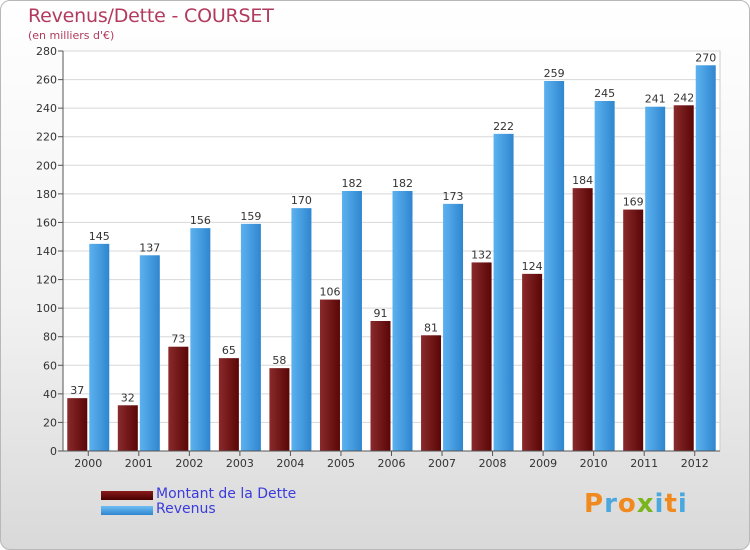 This screenshot has height=550, width=750. Describe the element at coordinates (149, 247) in the screenshot. I see `data-label-revenus: 137` at that location.